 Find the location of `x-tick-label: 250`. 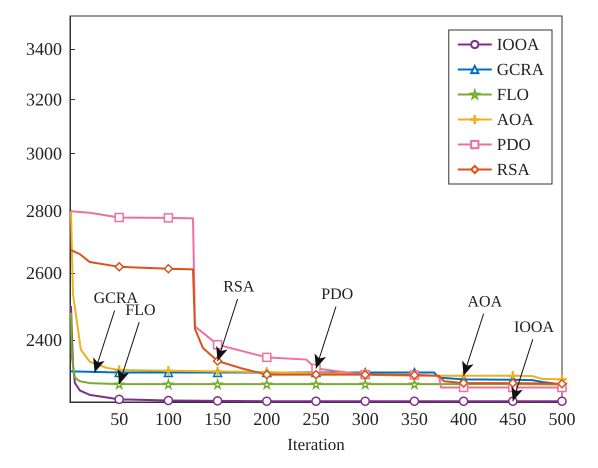

x-tick-label: 250 is located at coordinates (316, 419).